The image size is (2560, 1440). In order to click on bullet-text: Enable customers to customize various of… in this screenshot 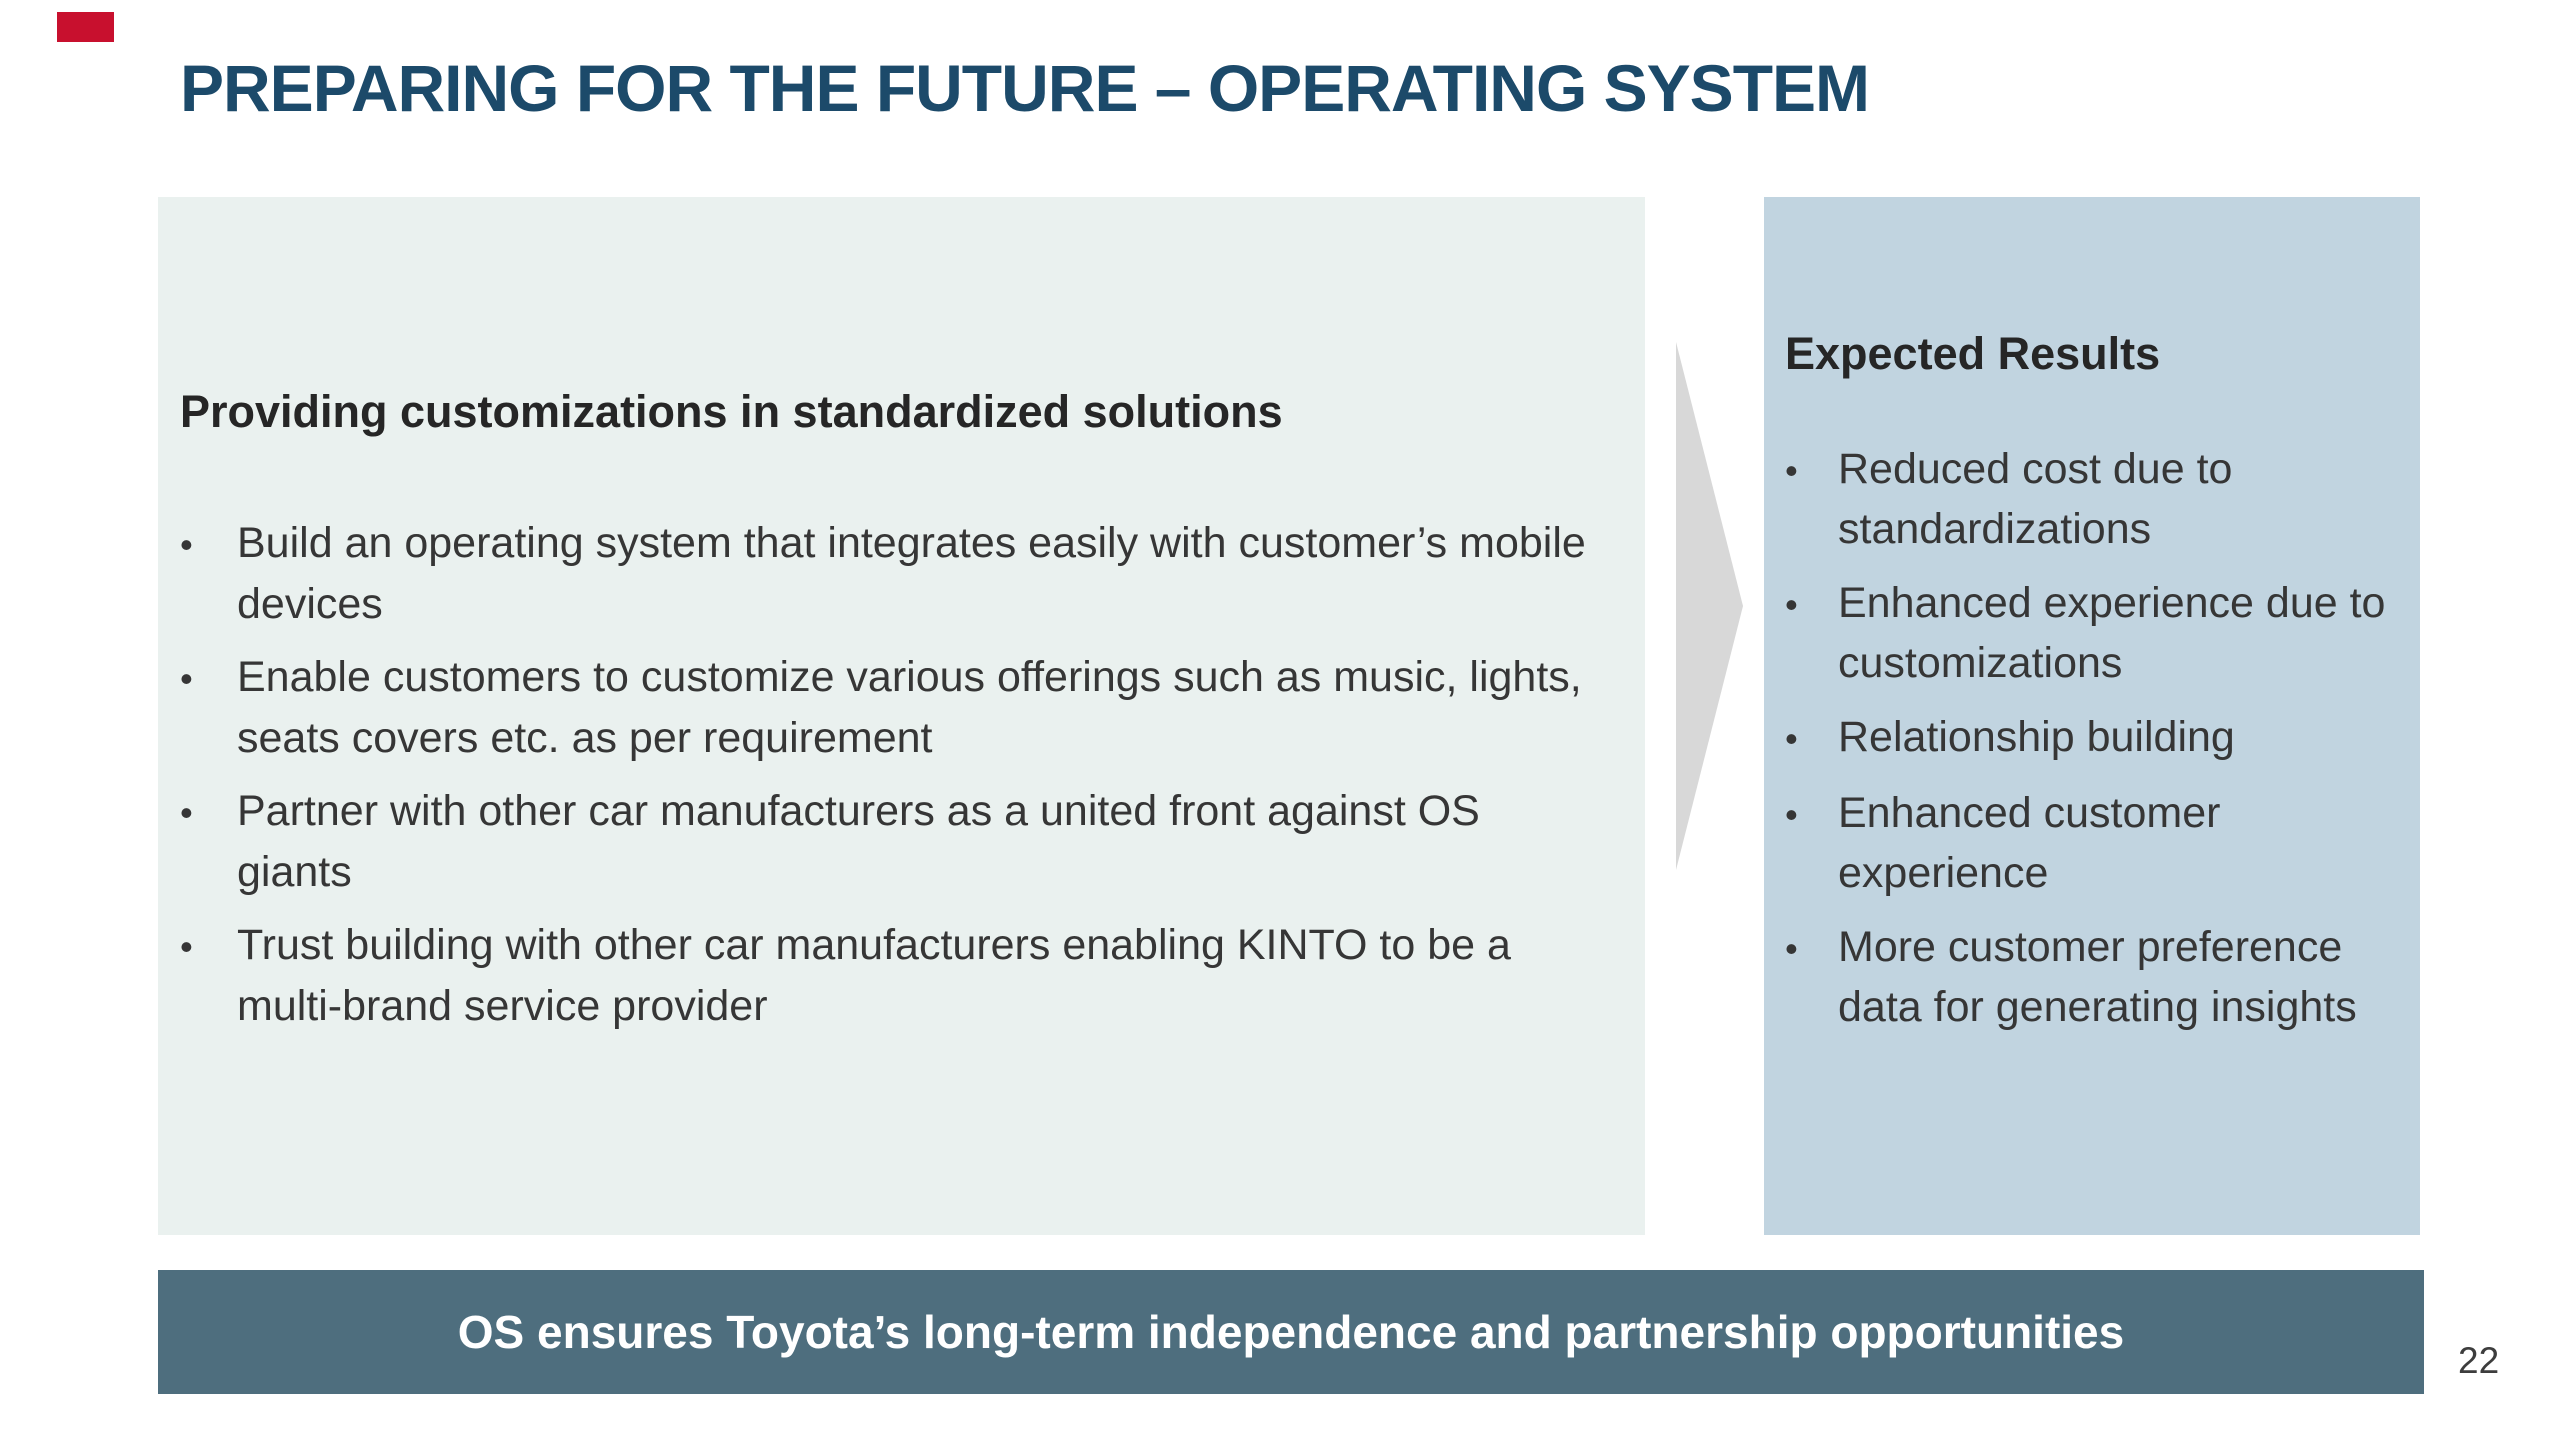, I will do `click(909, 707)`.